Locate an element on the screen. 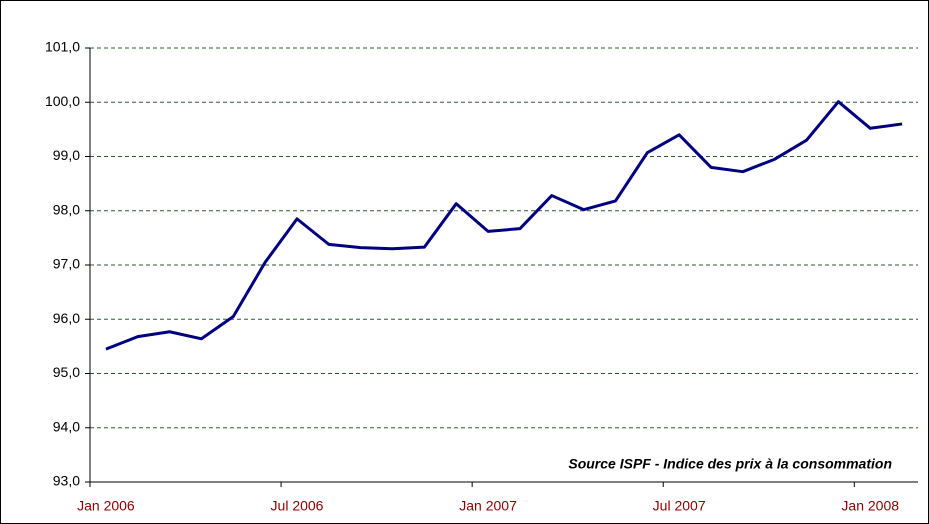 Image resolution: width=929 pixels, height=524 pixels. y-tick-label: 95,0 is located at coordinates (66, 372).